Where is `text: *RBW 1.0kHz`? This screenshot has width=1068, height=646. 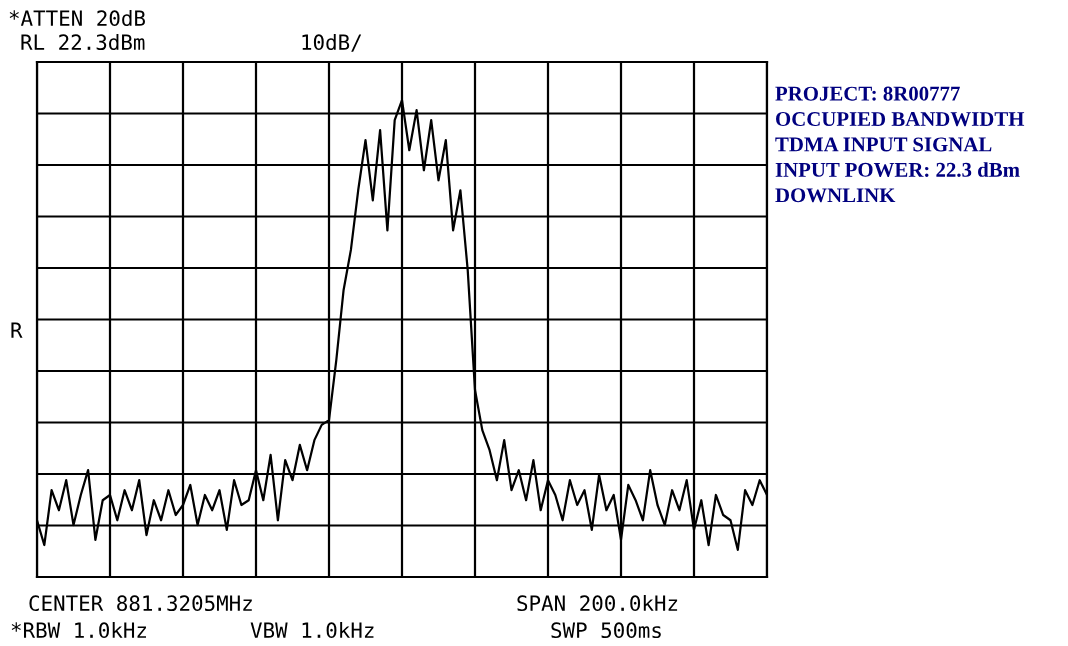 text: *RBW 1.0kHz is located at coordinates (79, 630).